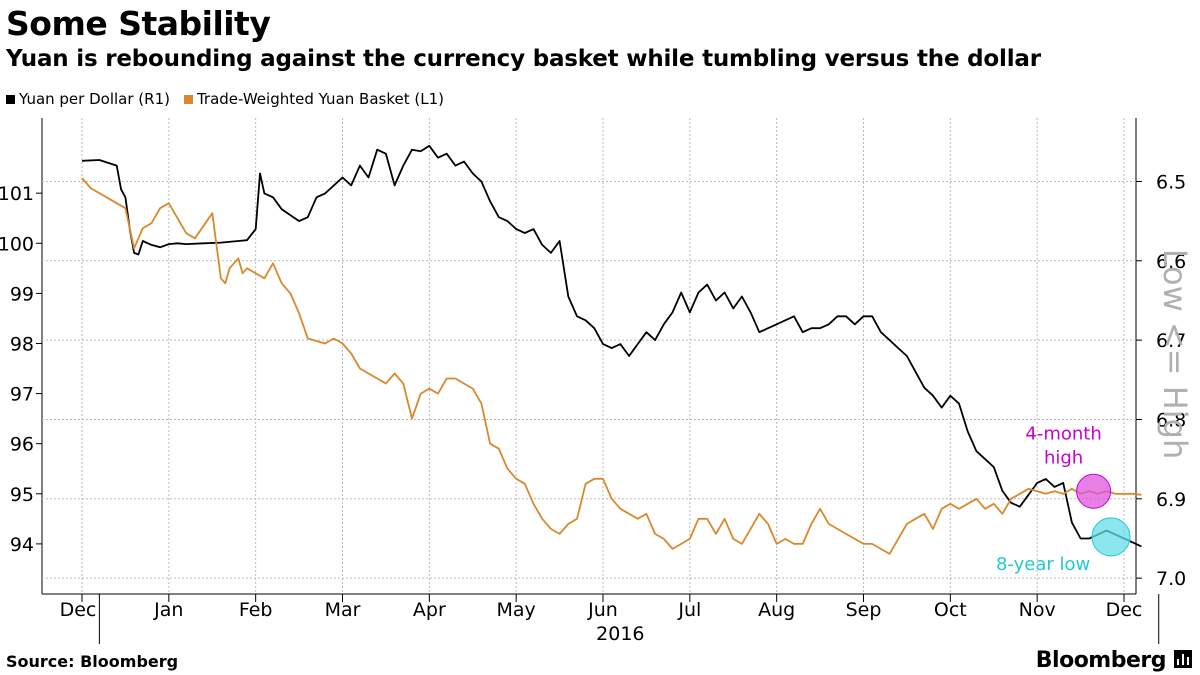  I want to click on x-axis-tick-label: Sep, so click(864, 610).